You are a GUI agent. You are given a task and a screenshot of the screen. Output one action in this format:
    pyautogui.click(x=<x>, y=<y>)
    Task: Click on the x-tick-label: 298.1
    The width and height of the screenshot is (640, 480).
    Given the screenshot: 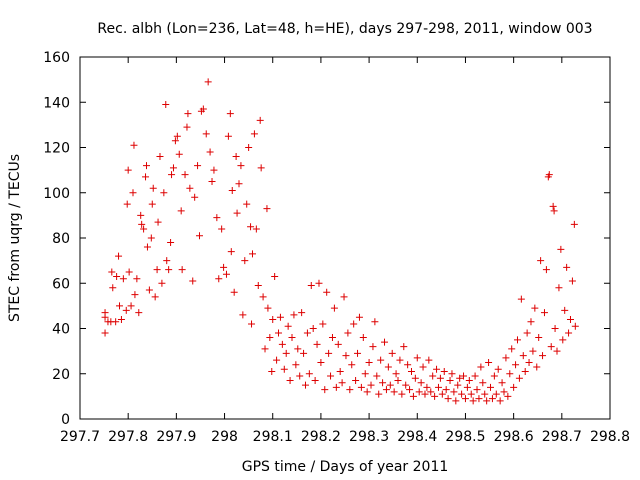 What is the action you would take?
    pyautogui.click(x=273, y=437)
    